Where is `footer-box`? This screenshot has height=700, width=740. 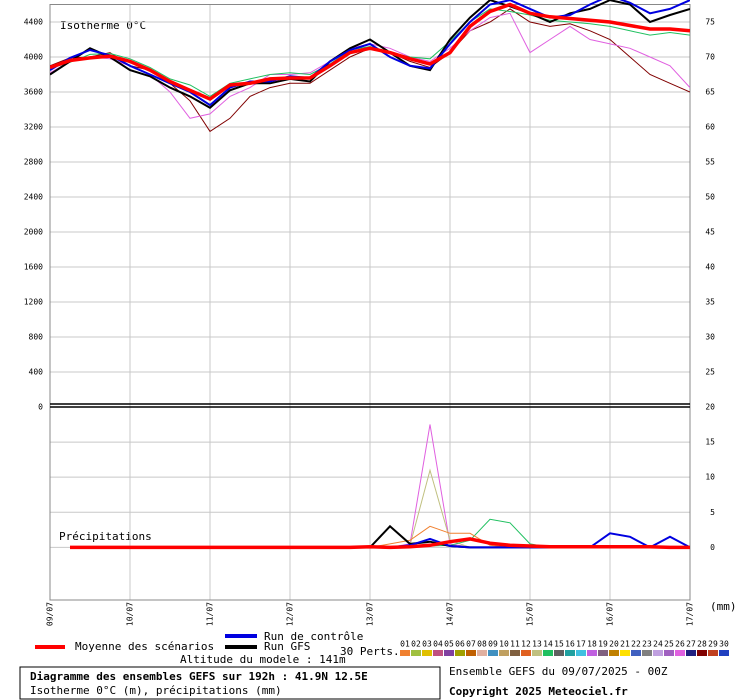
footer-box is located at coordinates (230, 683).